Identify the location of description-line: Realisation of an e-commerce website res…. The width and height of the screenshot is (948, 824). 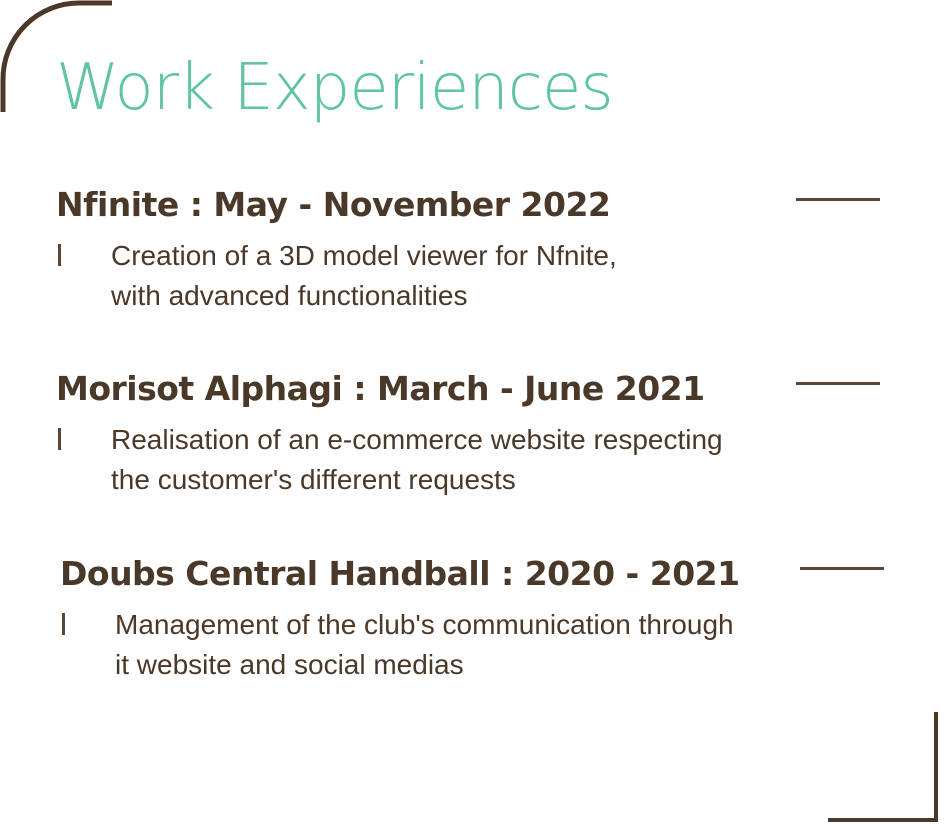
(417, 439).